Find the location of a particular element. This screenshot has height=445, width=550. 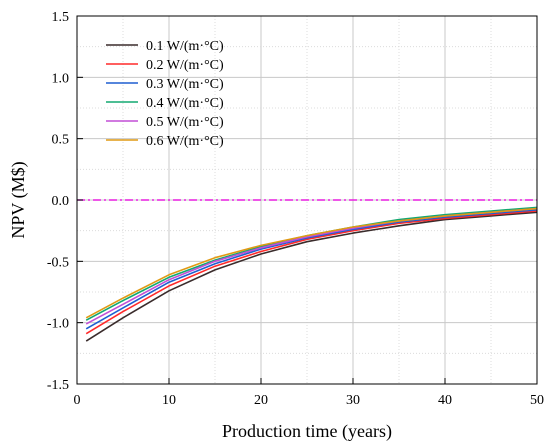

legend-label: 0.4 W/(m·°C) is located at coordinates (185, 103).